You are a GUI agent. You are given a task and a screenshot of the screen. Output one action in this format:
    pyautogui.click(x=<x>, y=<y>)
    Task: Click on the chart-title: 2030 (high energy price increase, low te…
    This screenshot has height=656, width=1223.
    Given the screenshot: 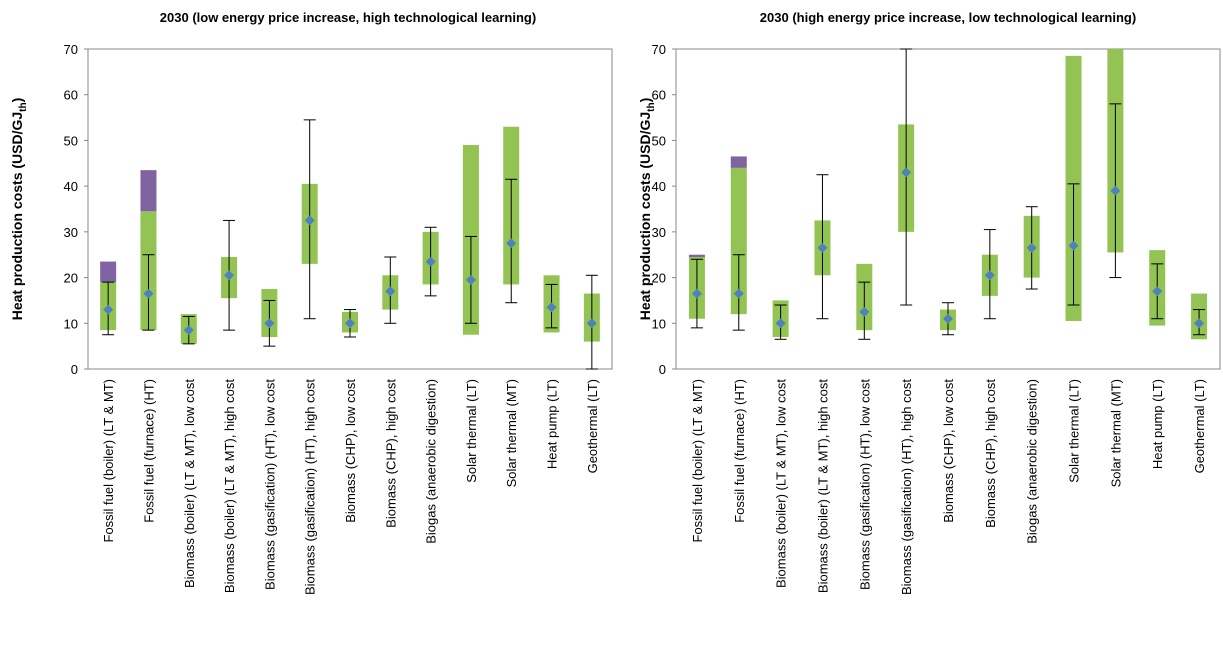 What is the action you would take?
    pyautogui.click(x=948, y=17)
    